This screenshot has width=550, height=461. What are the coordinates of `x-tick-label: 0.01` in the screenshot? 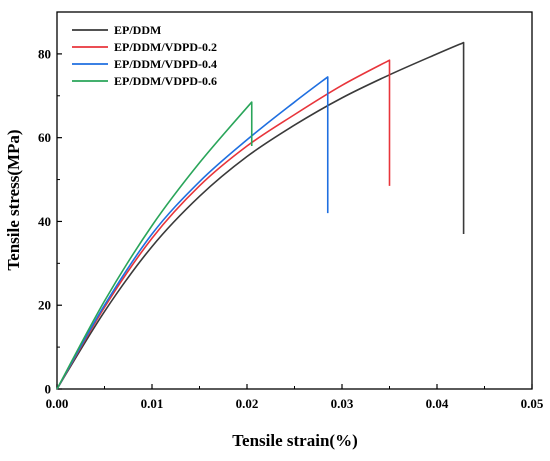 It's located at (152, 403).